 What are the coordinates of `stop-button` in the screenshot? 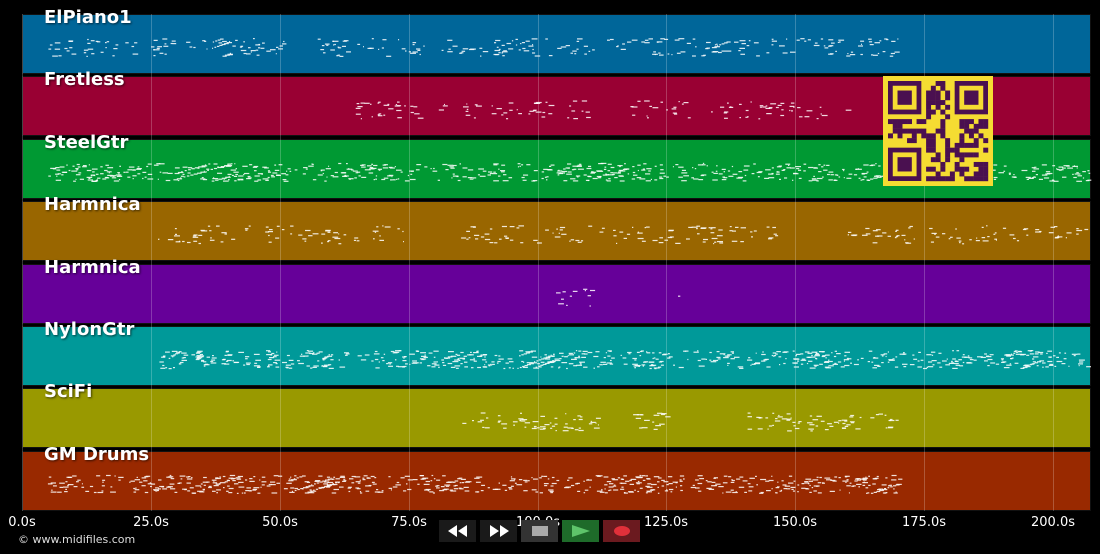 It's located at (539, 531).